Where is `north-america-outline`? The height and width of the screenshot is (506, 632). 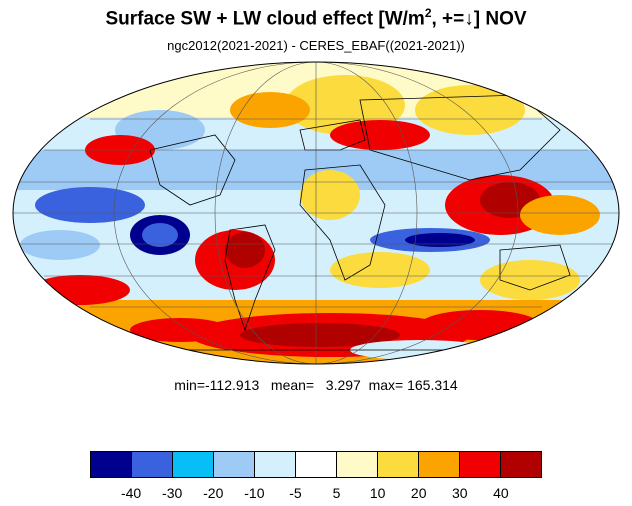 north-america-outline is located at coordinates (192, 170).